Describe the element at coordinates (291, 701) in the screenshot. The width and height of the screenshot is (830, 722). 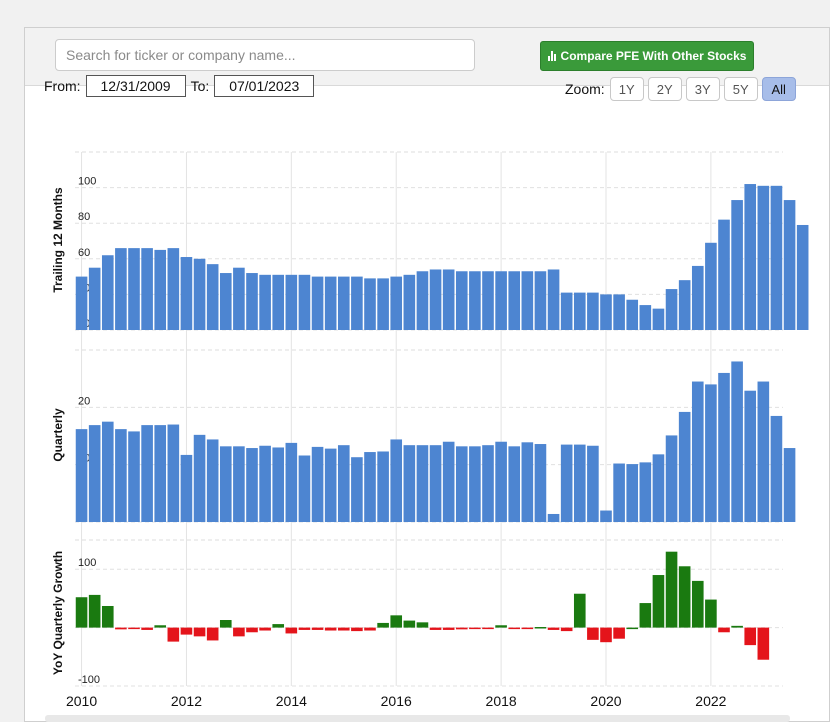
I see `x-tick-label: 2014` at that location.